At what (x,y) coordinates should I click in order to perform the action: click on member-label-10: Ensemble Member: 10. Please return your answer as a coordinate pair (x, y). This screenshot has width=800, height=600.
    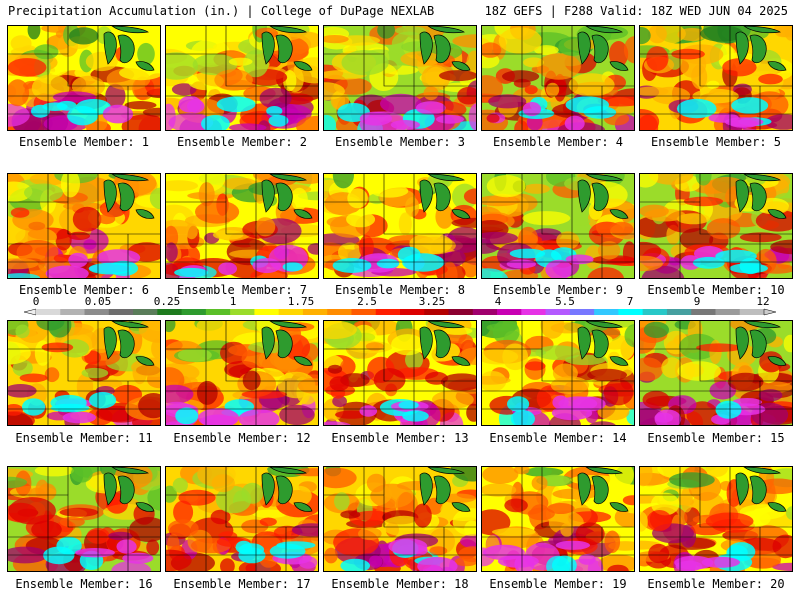
    Looking at the image, I should click on (716, 290).